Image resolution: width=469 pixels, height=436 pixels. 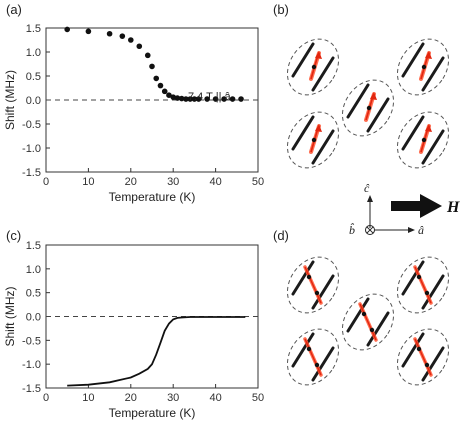 I want to click on panel-label-d: (d), so click(x=281, y=235).